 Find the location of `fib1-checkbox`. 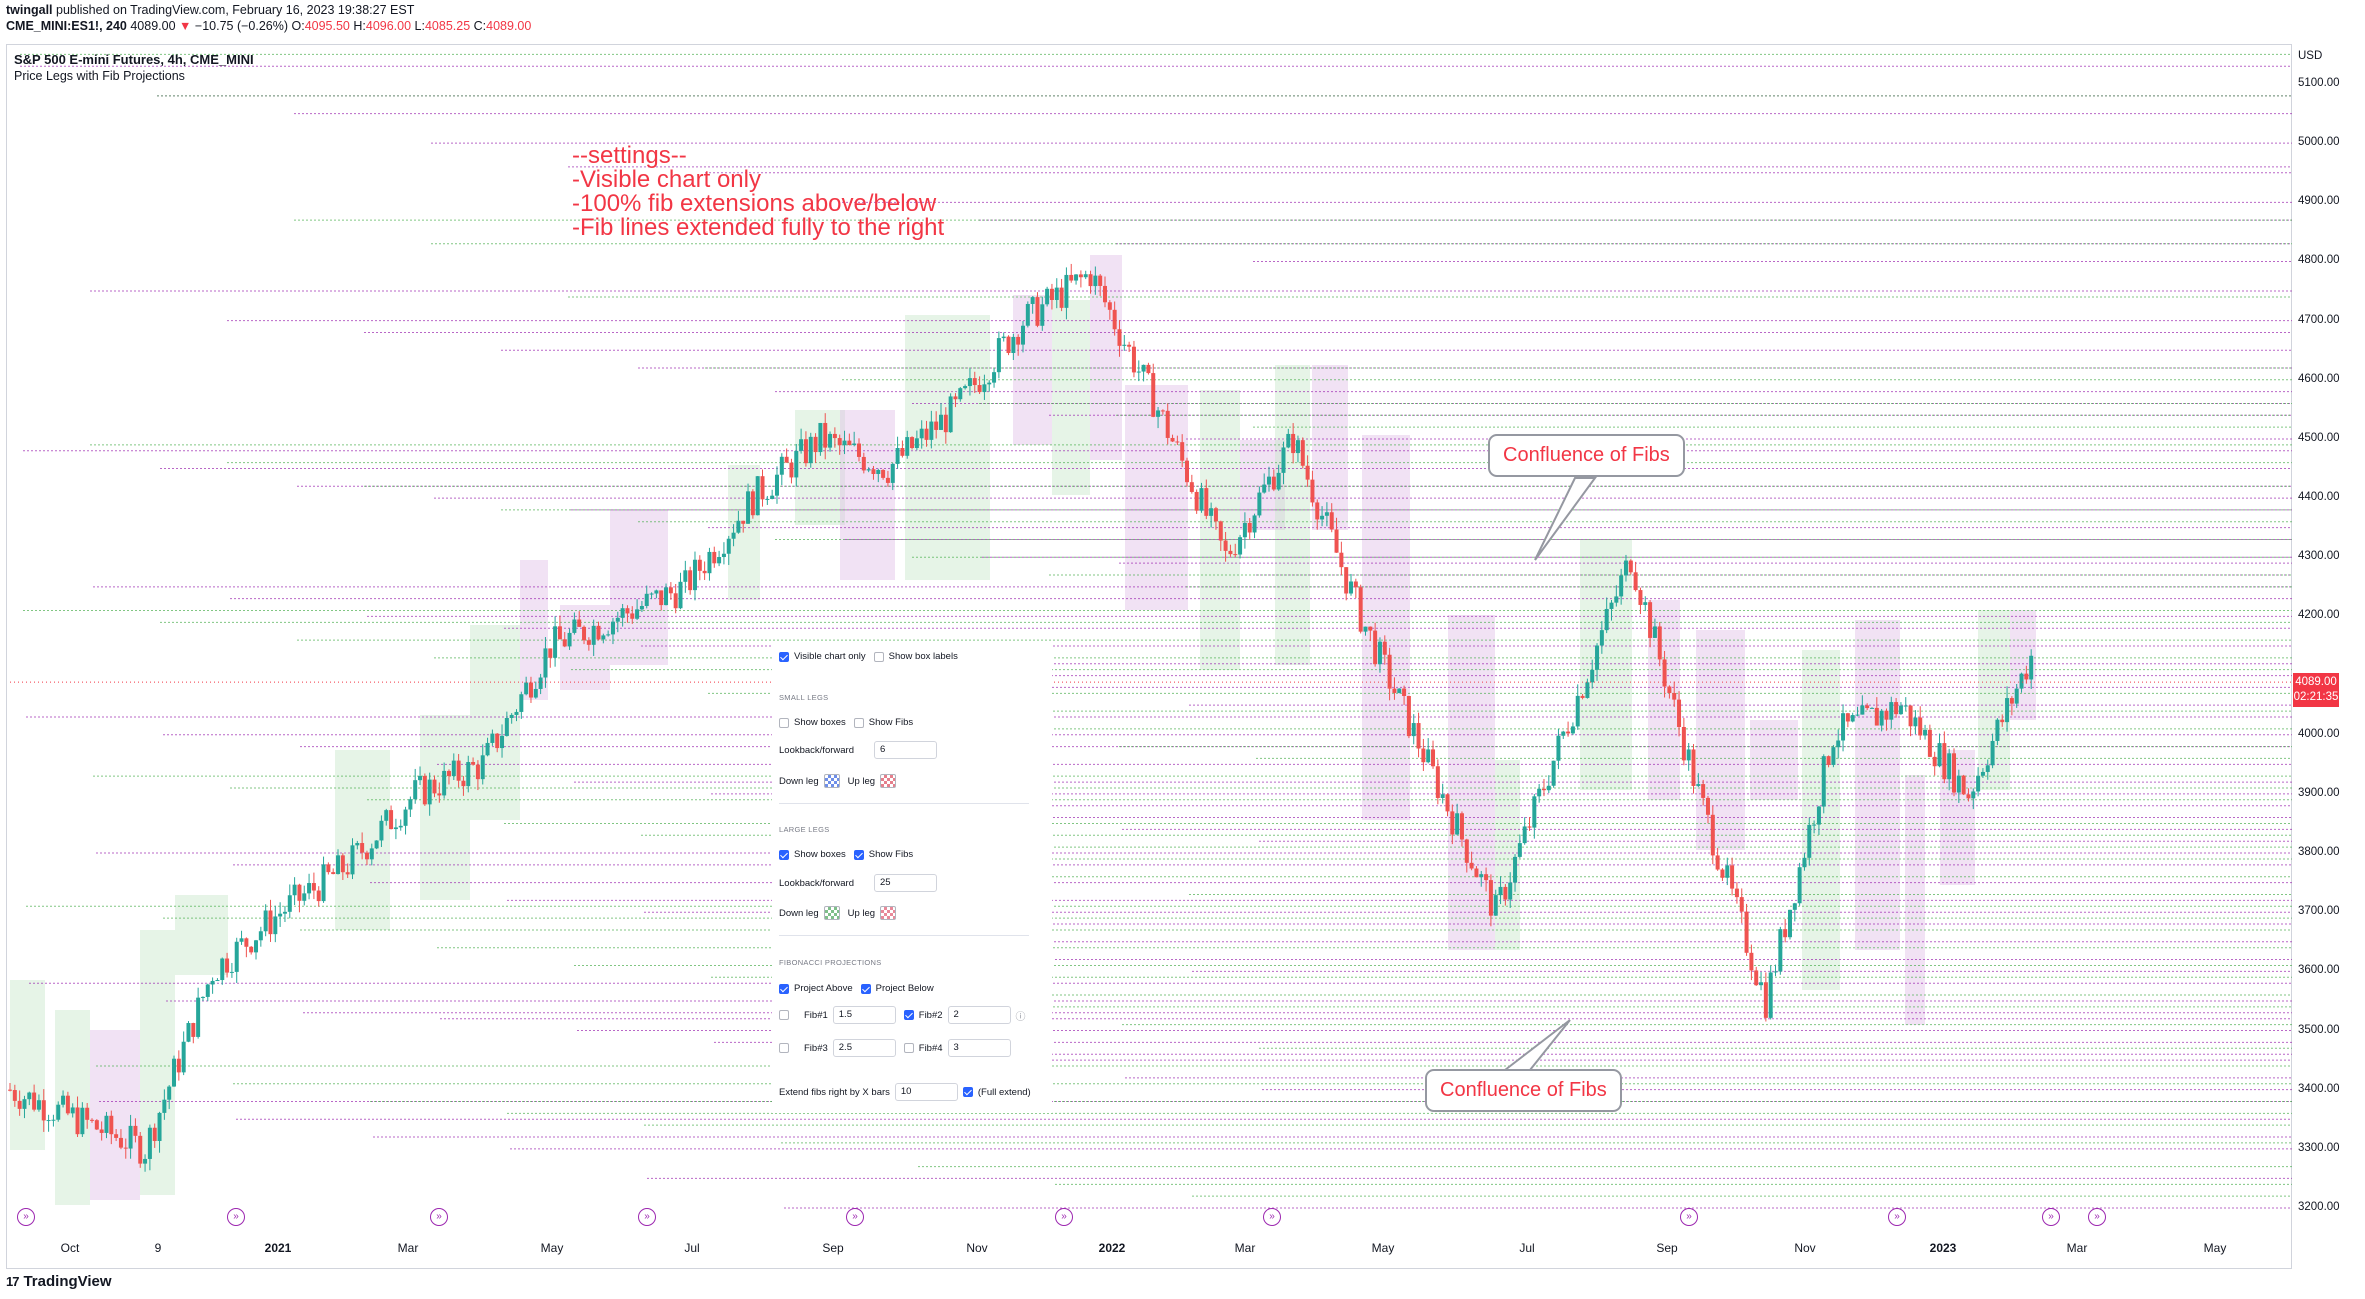

fib1-checkbox is located at coordinates (784, 1015).